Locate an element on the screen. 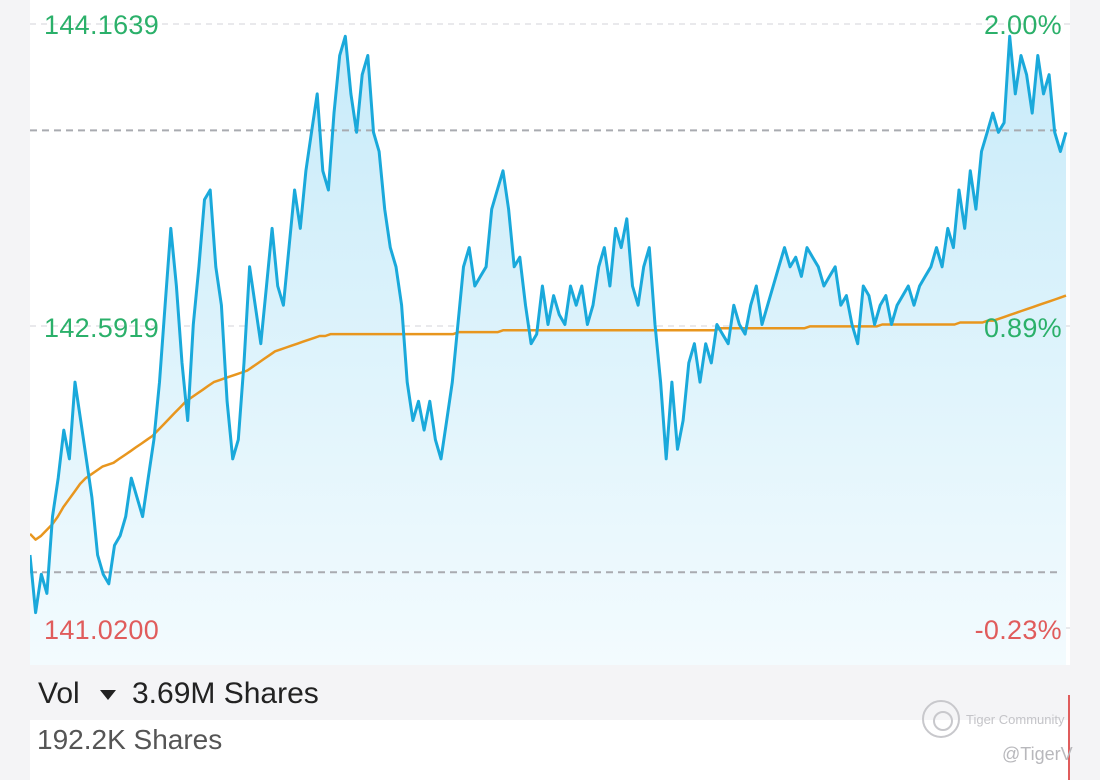 This screenshot has height=780, width=1100. pct-label-max: 2.00% is located at coordinates (1022, 25).